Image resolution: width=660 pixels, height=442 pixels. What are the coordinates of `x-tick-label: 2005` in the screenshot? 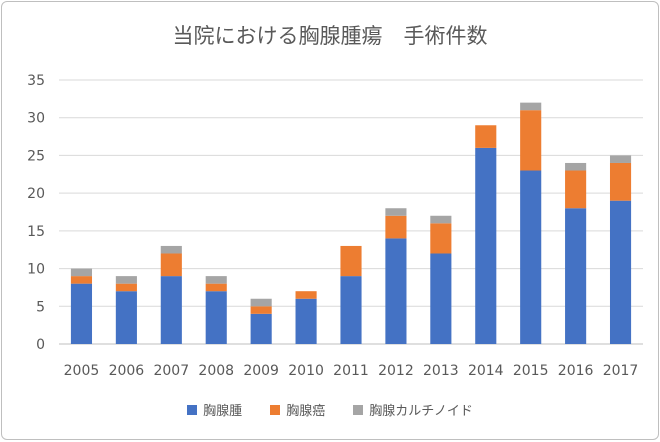 It's located at (82, 371).